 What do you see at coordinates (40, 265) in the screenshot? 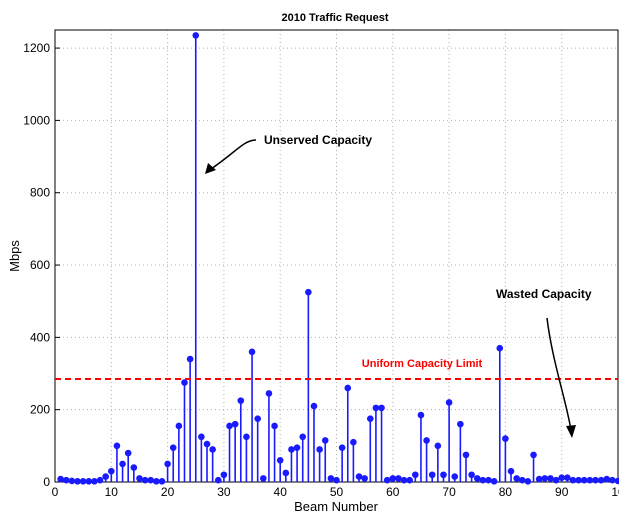
I see `y-tick-label: 600` at bounding box center [40, 265].